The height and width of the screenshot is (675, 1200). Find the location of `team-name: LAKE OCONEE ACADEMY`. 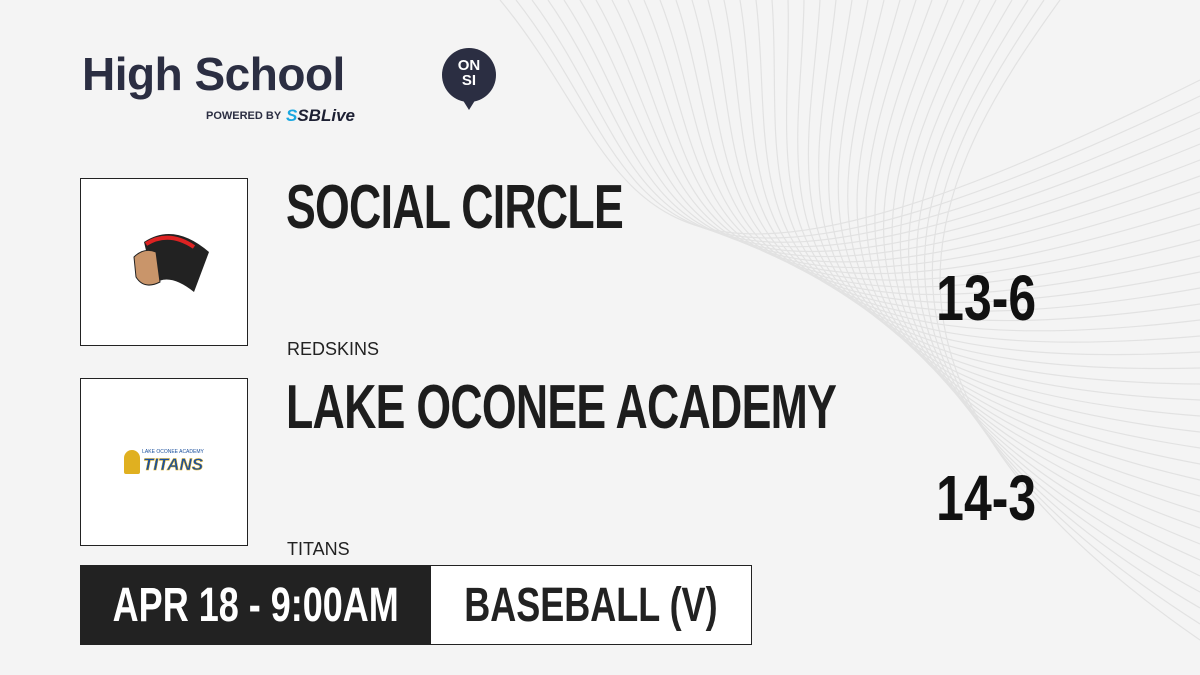

team-name: LAKE OCONEE ACADEMY is located at coordinates (561, 407).